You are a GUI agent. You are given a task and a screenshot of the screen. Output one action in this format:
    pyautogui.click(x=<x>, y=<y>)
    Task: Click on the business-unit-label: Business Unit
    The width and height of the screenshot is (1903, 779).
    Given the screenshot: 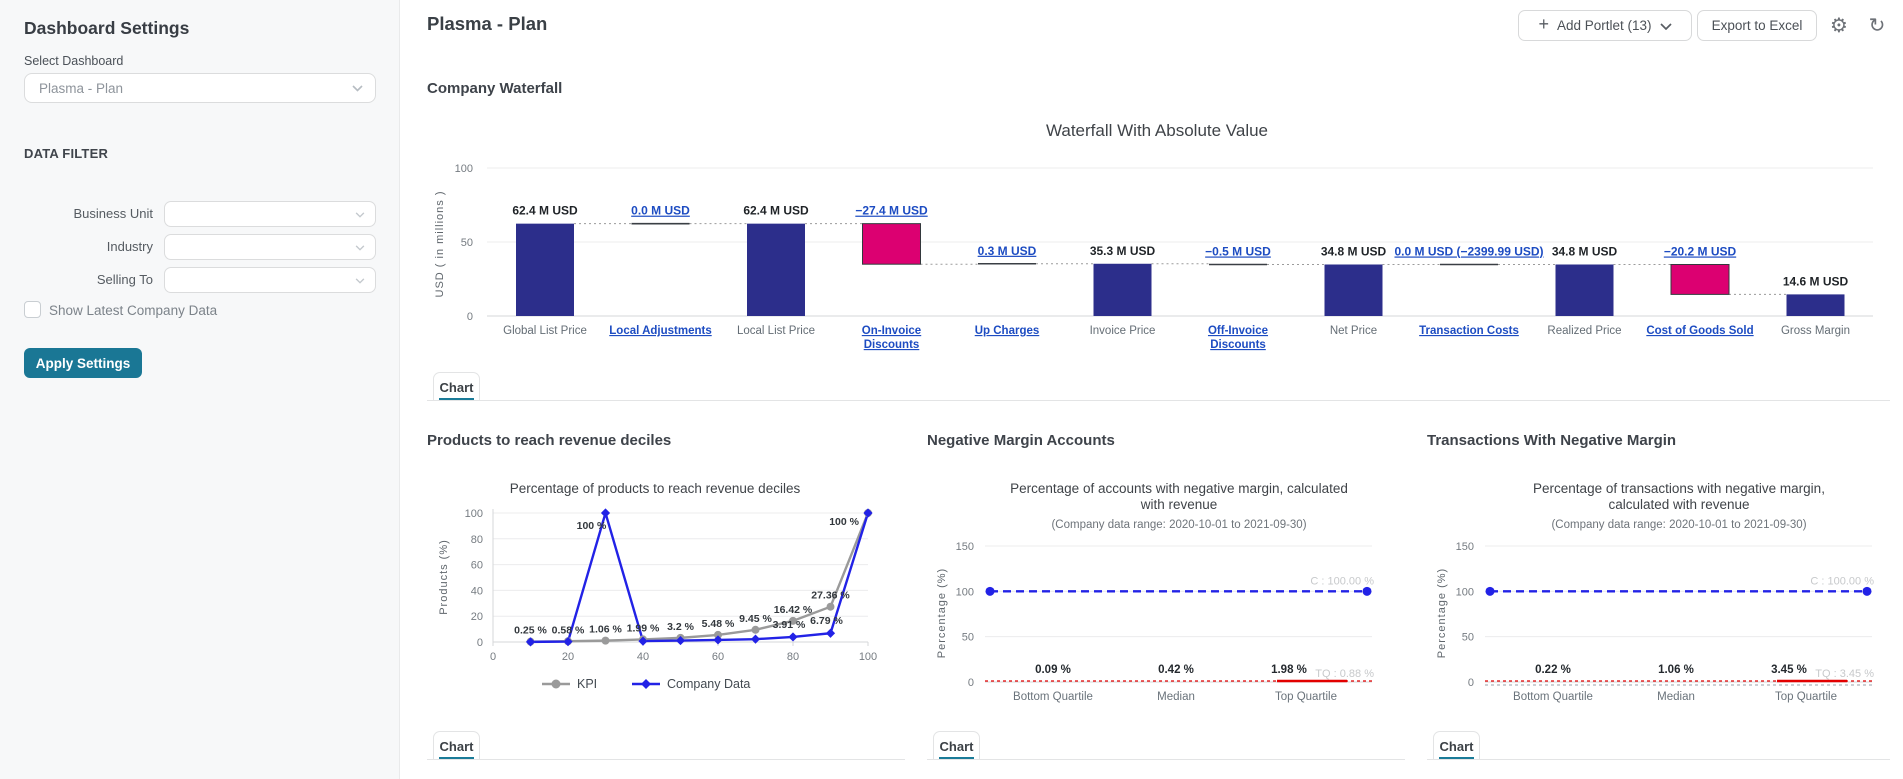 What is the action you would take?
    pyautogui.click(x=113, y=213)
    